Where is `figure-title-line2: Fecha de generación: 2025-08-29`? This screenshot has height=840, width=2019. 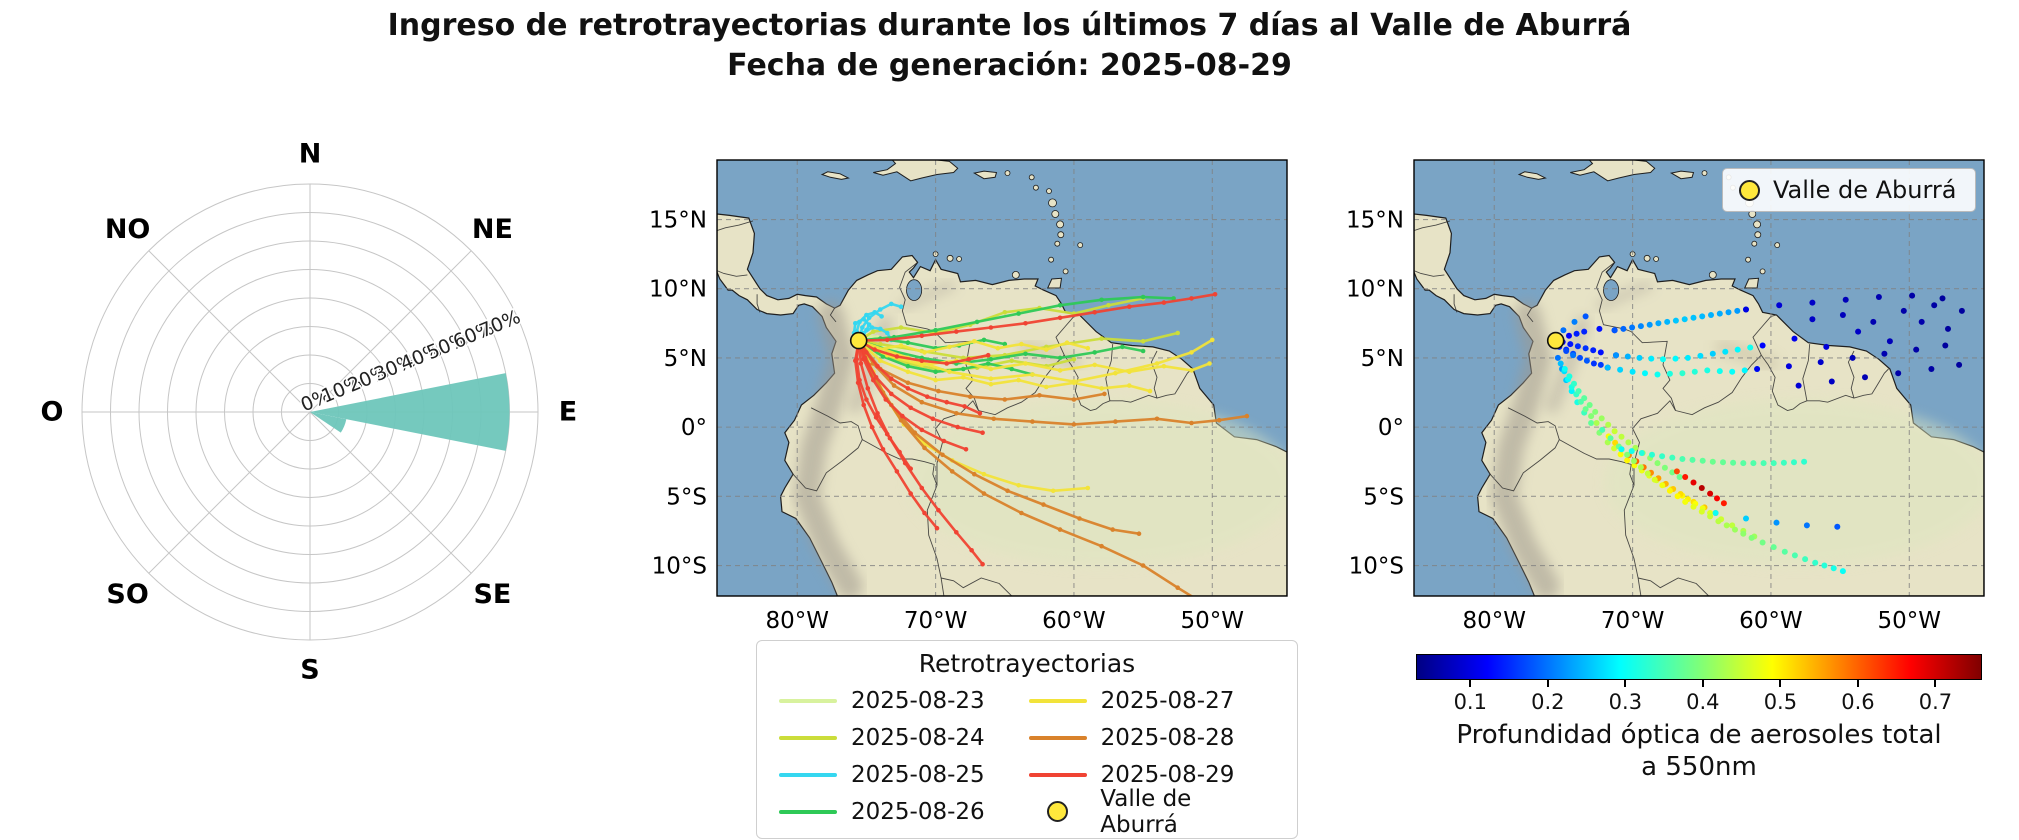
figure-title-line2: Fecha de generación: 2025-08-29 is located at coordinates (1009, 65).